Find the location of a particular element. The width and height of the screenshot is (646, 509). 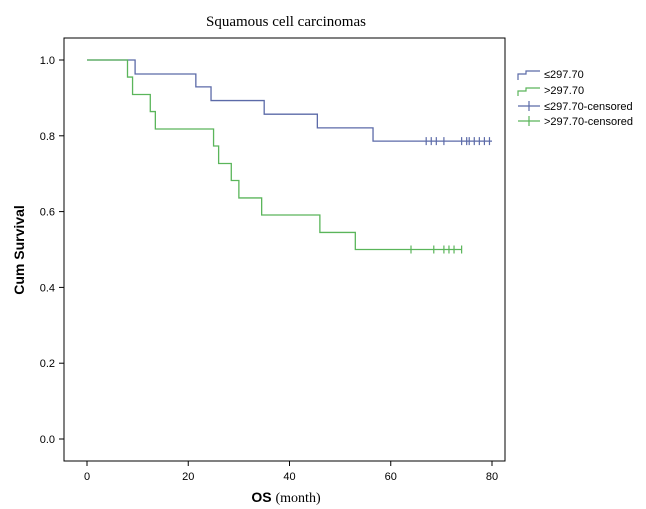

x-tick-label-2: 40 is located at coordinates (289, 477).